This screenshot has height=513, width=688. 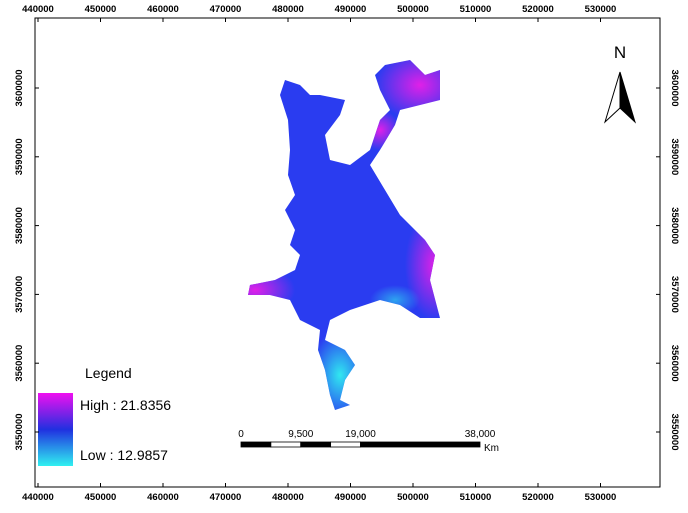 What do you see at coordinates (125, 405) in the screenshot?
I see `legend-high: High : 21.8356` at bounding box center [125, 405].